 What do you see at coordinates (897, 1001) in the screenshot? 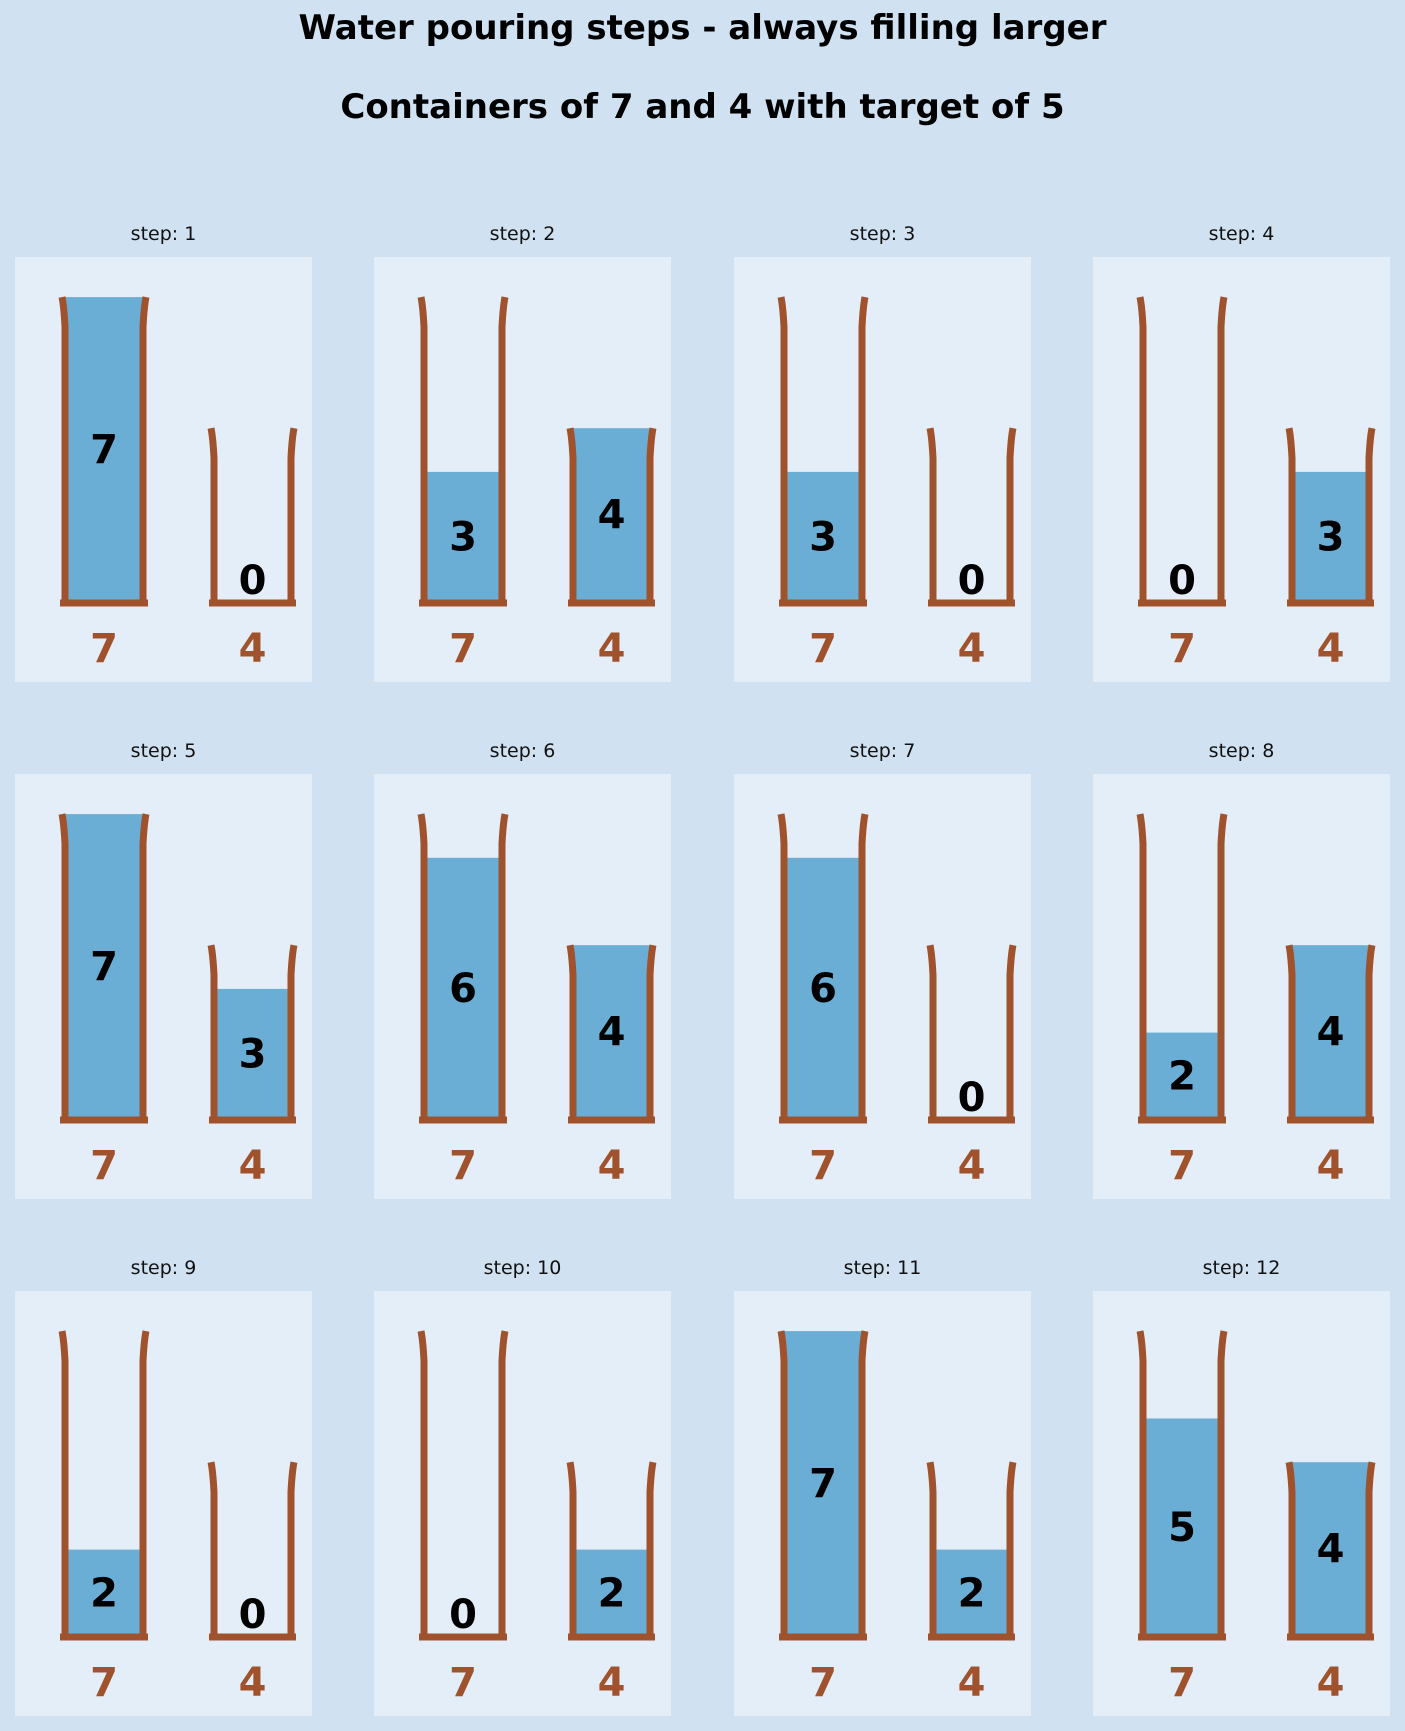
I see `step-diagram: 6 7 0 4` at bounding box center [897, 1001].